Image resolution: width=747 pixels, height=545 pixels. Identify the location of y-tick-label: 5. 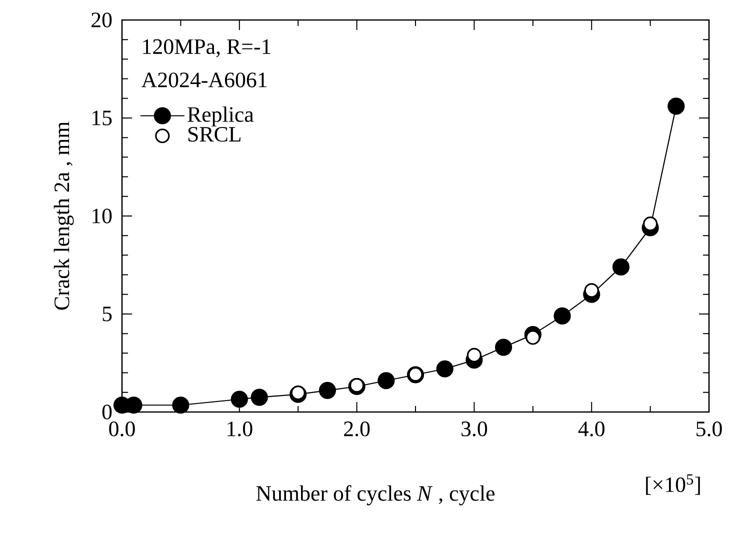
(107, 314).